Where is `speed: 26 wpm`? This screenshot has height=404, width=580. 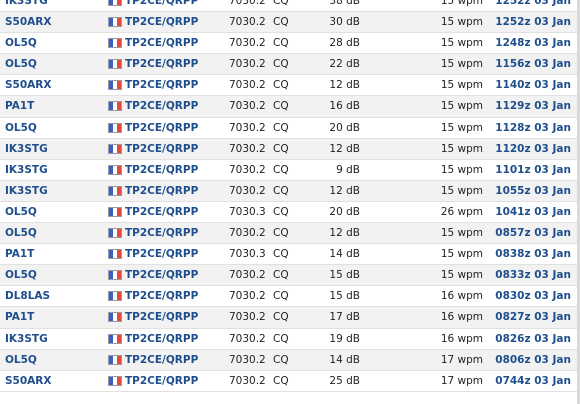 speed: 26 wpm is located at coordinates (461, 211).